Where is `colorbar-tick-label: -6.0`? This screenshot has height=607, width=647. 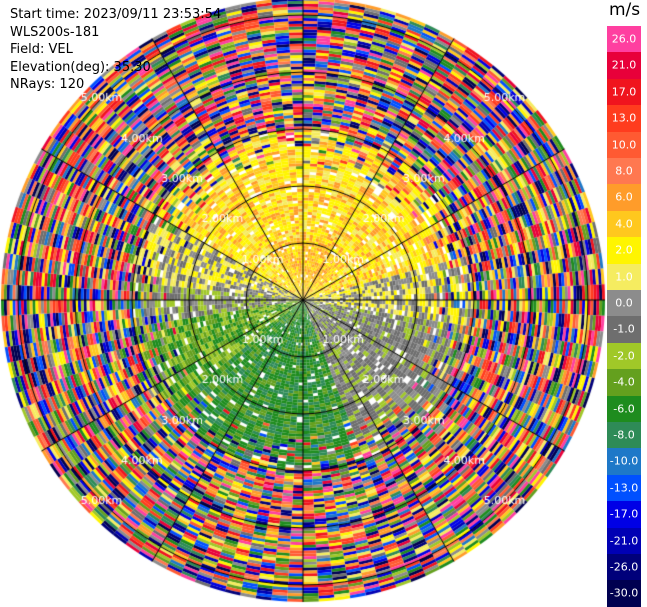
colorbar-tick-label: -6.0 is located at coordinates (624, 409).